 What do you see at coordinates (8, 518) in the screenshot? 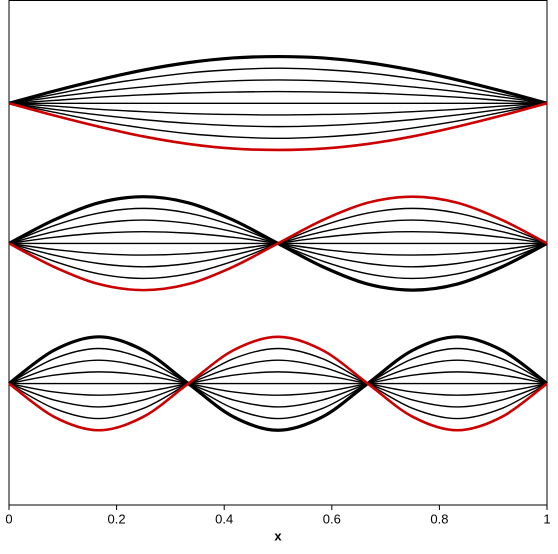
I see `x-tick-label: 0` at bounding box center [8, 518].